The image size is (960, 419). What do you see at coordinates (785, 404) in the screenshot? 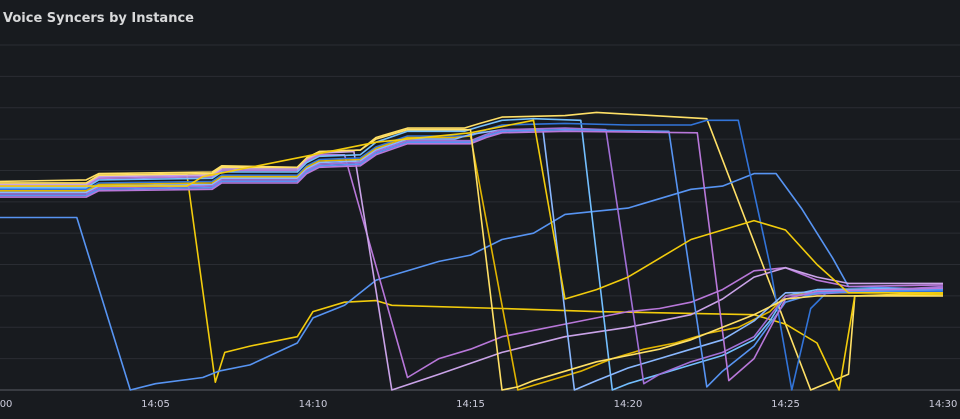
I see `x-tick-label-5: 14:25` at bounding box center [785, 404].